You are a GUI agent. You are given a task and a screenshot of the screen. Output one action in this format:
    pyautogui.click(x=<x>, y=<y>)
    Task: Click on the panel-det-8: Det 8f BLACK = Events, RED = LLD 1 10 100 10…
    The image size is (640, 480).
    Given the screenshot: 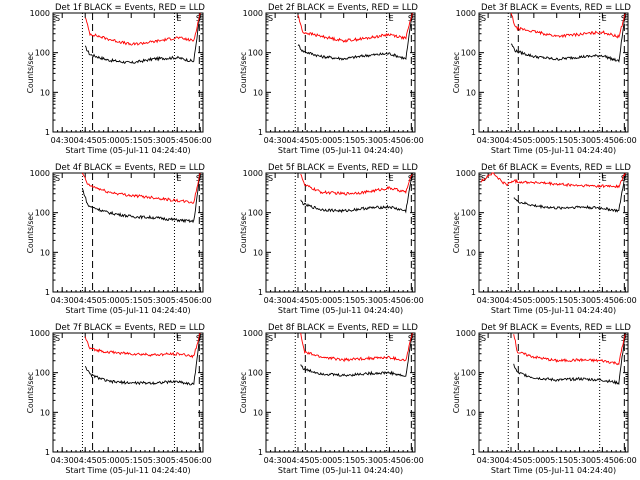 What is the action you would take?
    pyautogui.click(x=331, y=399)
    